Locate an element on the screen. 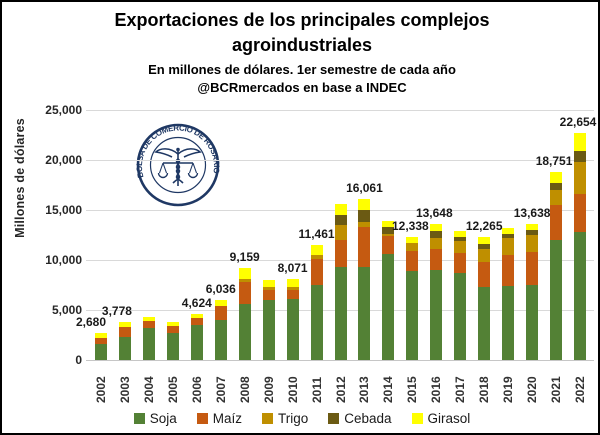 This screenshot has width=600, height=435. bar-segment-cebada-2017 is located at coordinates (460, 238).